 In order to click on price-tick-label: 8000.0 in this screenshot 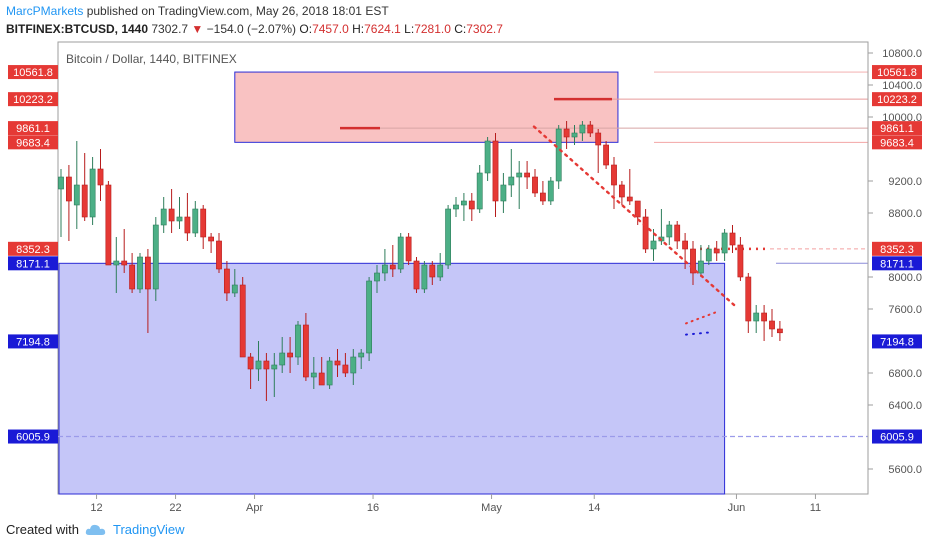, I will do `click(905, 278)`.